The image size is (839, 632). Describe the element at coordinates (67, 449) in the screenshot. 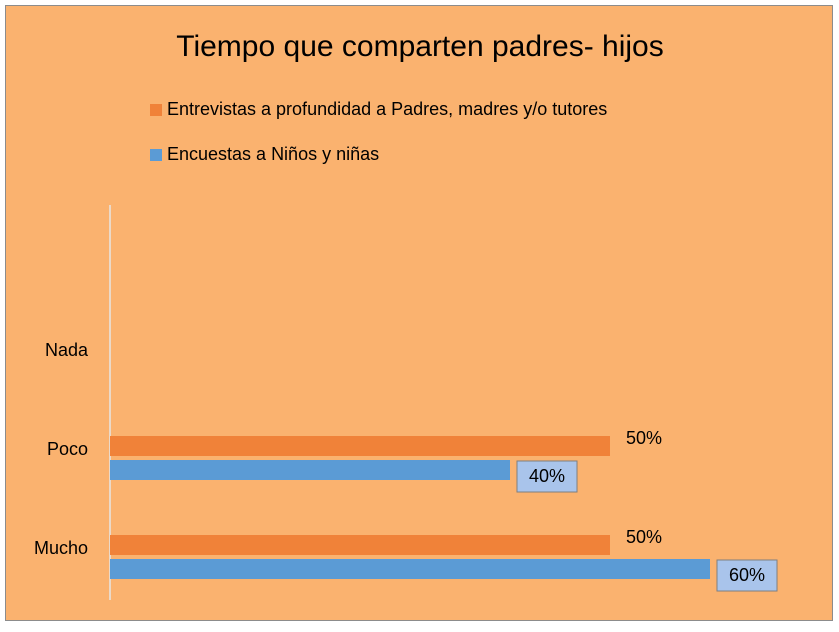

I see `y-tick-label: Poco` at that location.